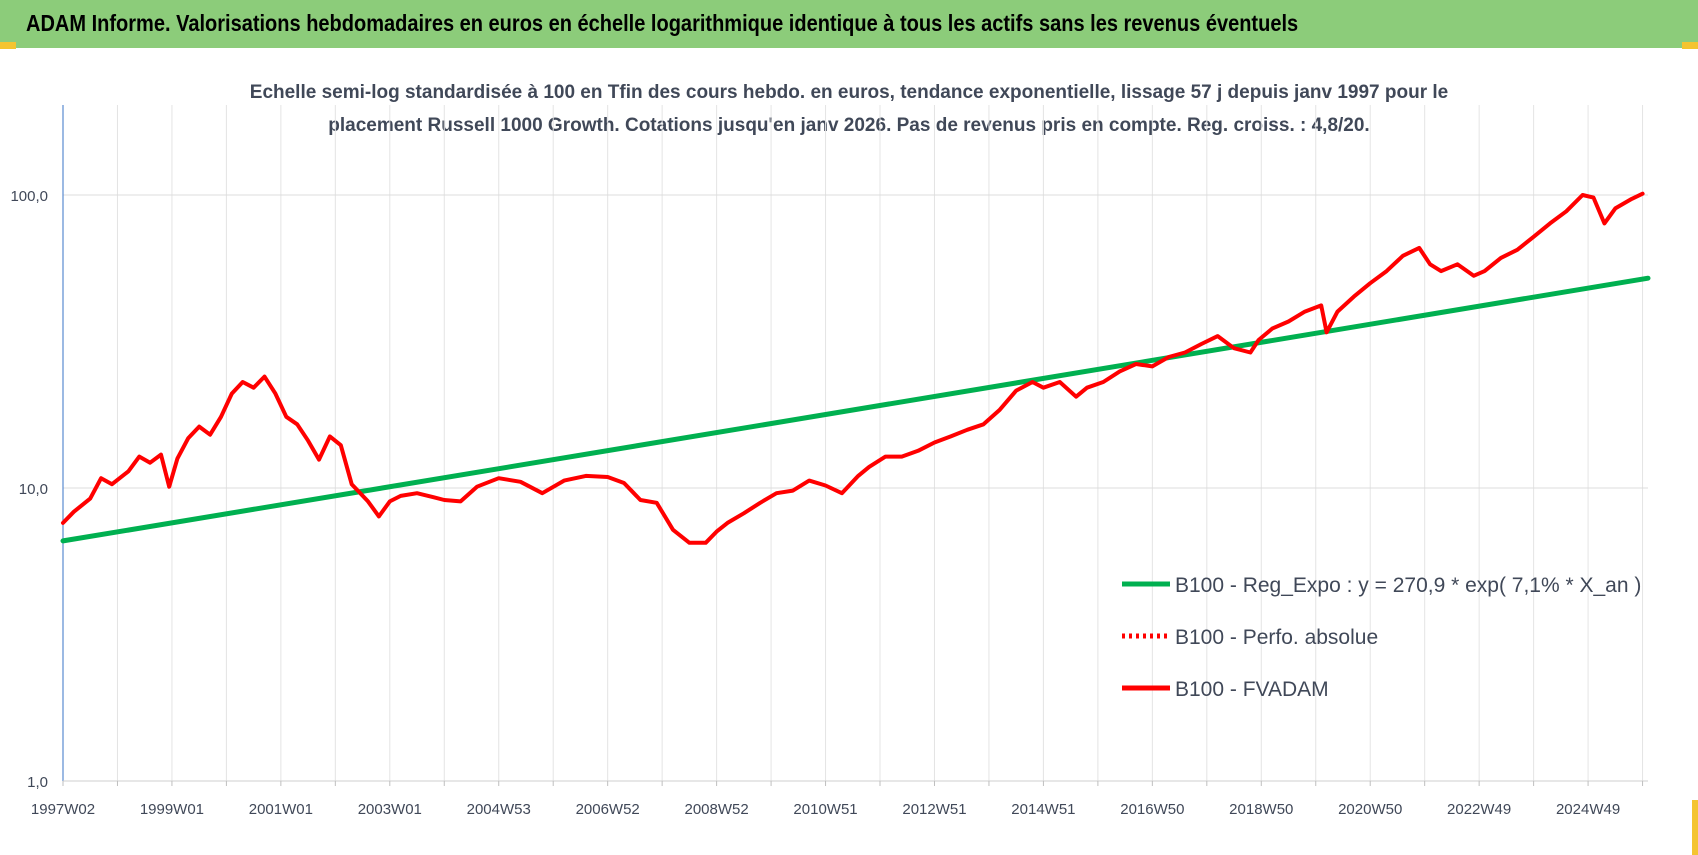  What do you see at coordinates (33, 489) in the screenshot?
I see `y-tick-label: 10,0` at bounding box center [33, 489].